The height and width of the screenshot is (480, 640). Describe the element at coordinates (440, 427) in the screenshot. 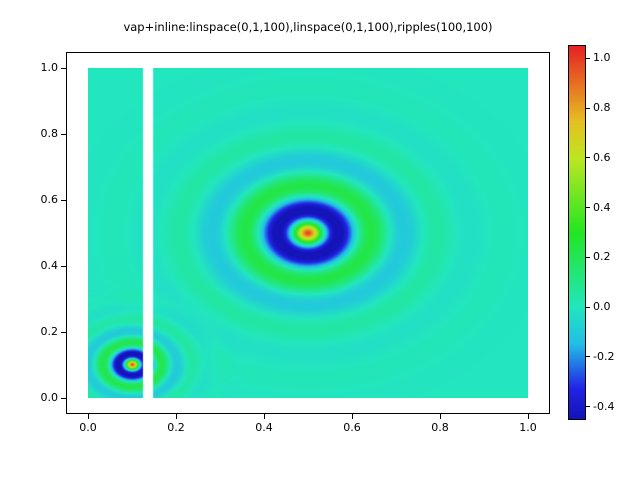

I see `x-tick-label: 0.8` at that location.